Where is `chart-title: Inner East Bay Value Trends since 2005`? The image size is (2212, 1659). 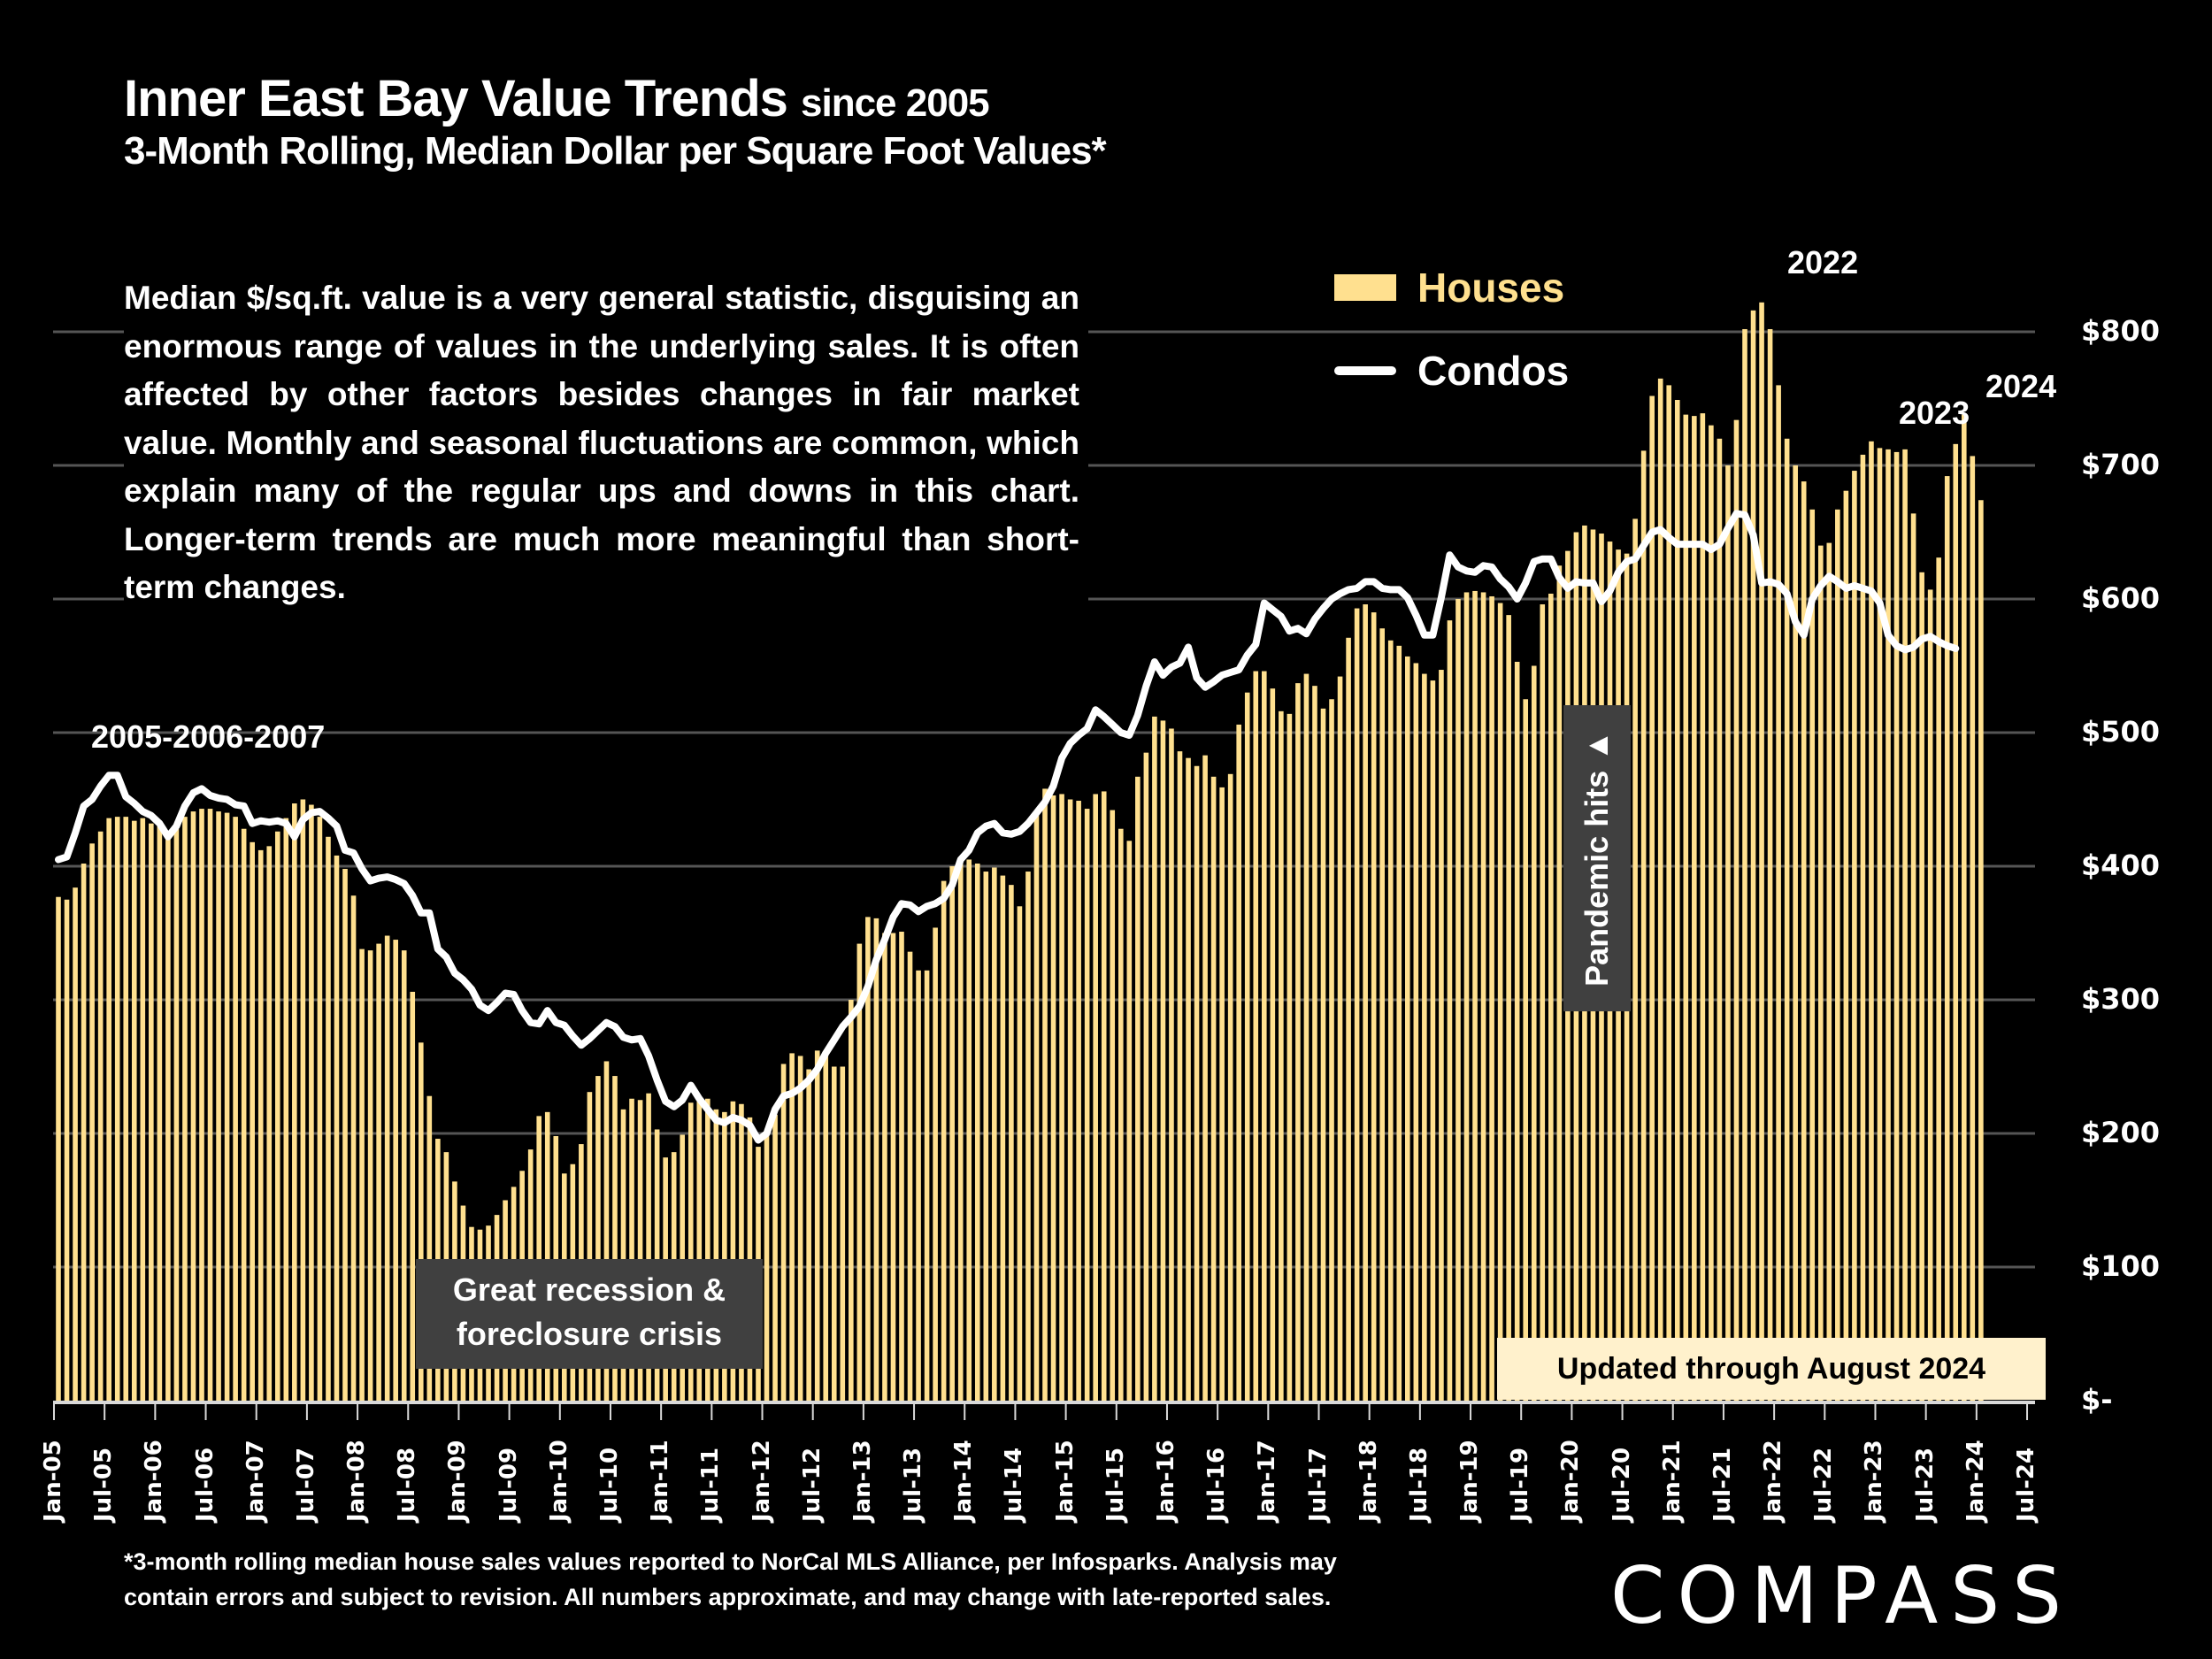 chart-title: Inner East Bay Value Trends since 2005 is located at coordinates (557, 99).